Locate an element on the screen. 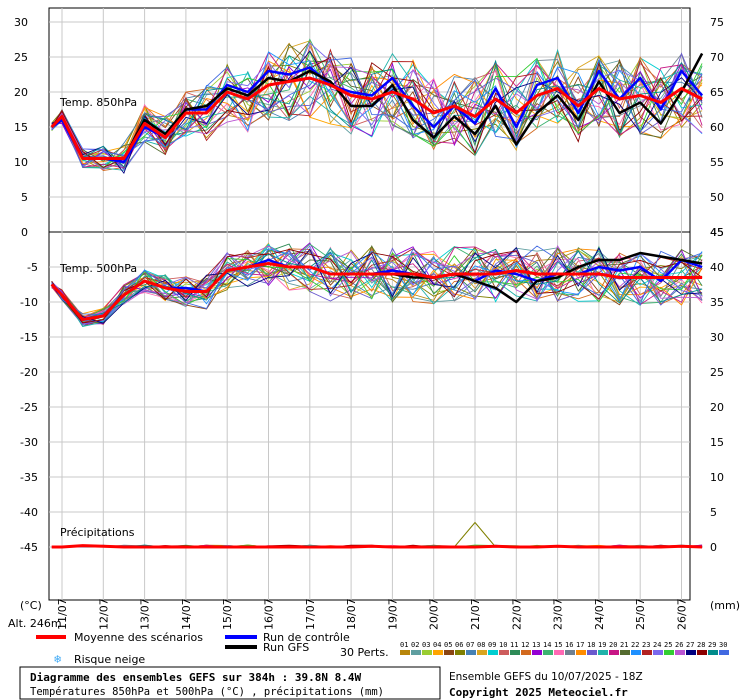  x-tick-label: 25/07 is located at coordinates (640, 614).